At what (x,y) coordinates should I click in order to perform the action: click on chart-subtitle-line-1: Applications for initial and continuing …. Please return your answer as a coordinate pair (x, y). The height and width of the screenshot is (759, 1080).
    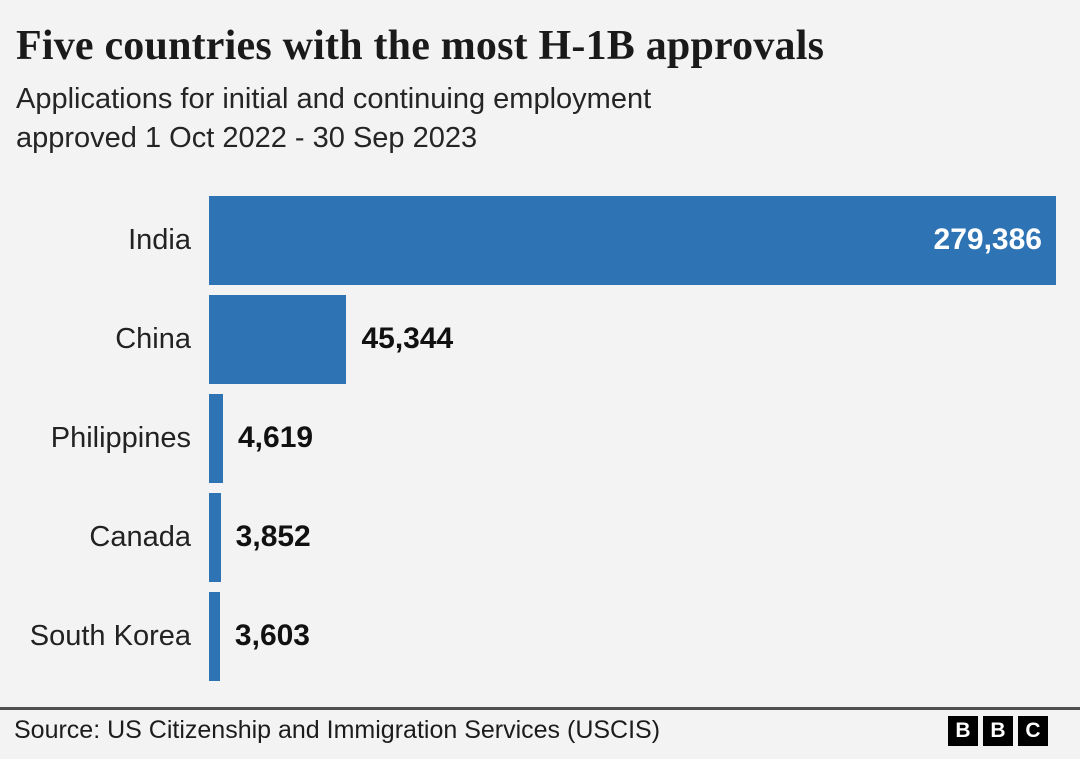
    Looking at the image, I should click on (334, 99).